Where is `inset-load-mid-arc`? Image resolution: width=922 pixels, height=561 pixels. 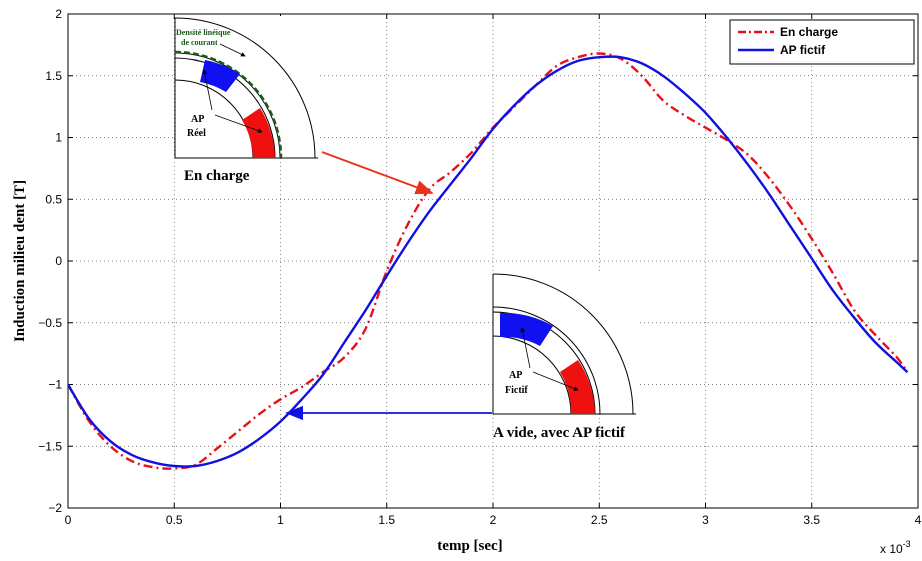 inset-load-mid-arc is located at coordinates (225, 108).